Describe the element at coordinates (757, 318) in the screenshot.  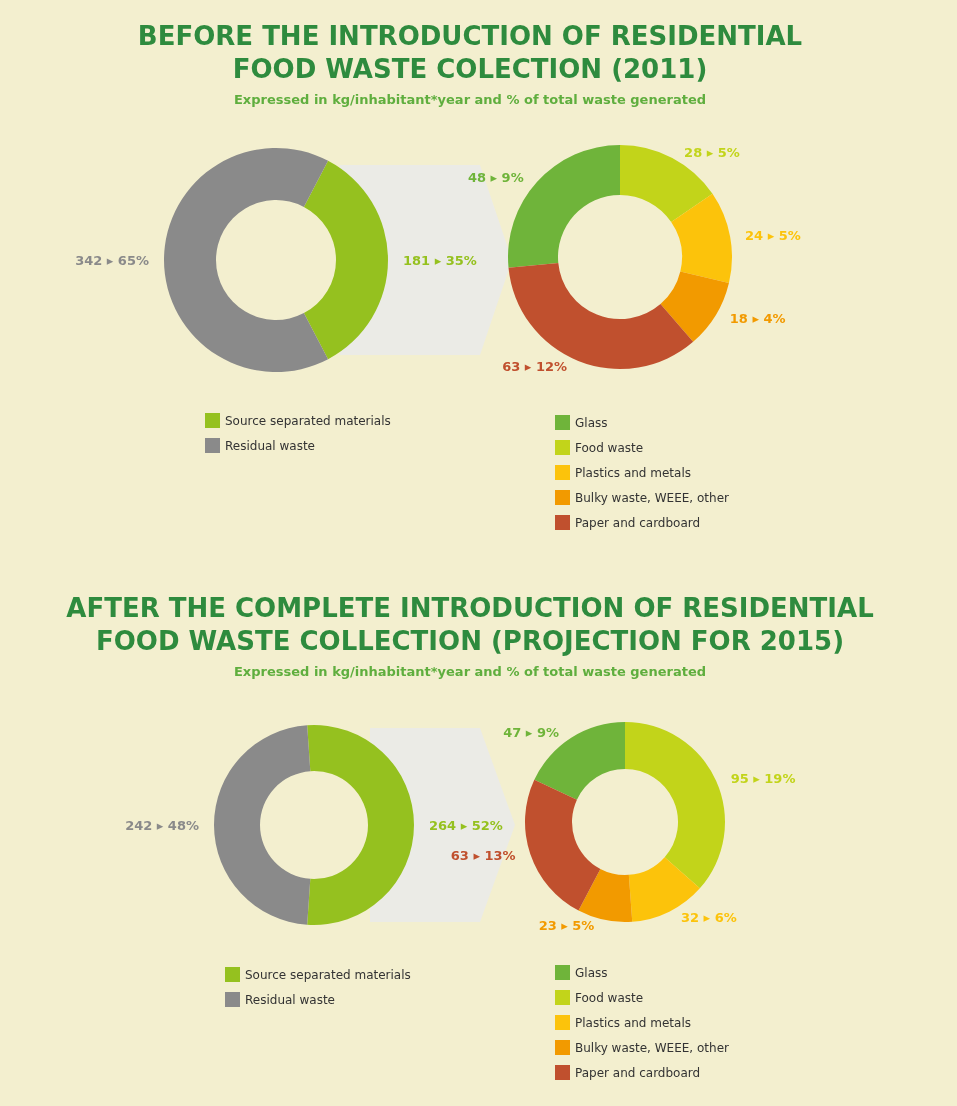
I see `data-label: 18 ▸ 4%` at that location.